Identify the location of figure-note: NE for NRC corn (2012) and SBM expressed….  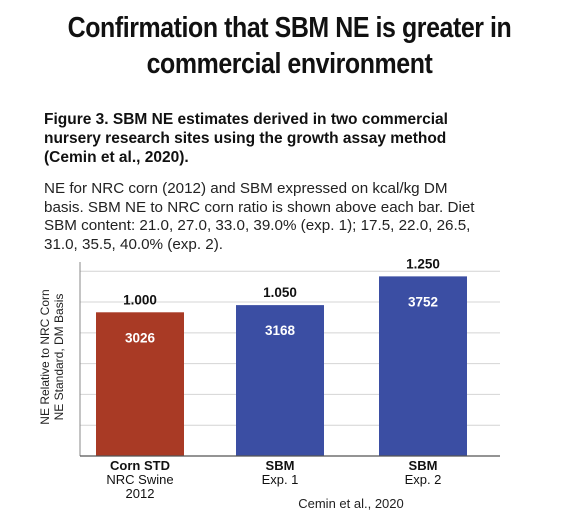
(299, 217).